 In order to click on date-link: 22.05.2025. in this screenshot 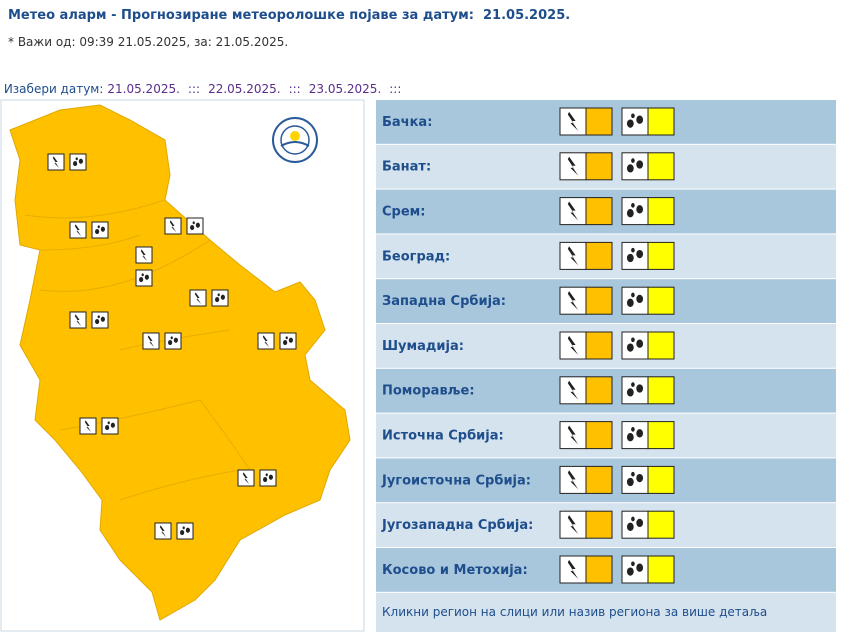, I will do `click(244, 89)`.